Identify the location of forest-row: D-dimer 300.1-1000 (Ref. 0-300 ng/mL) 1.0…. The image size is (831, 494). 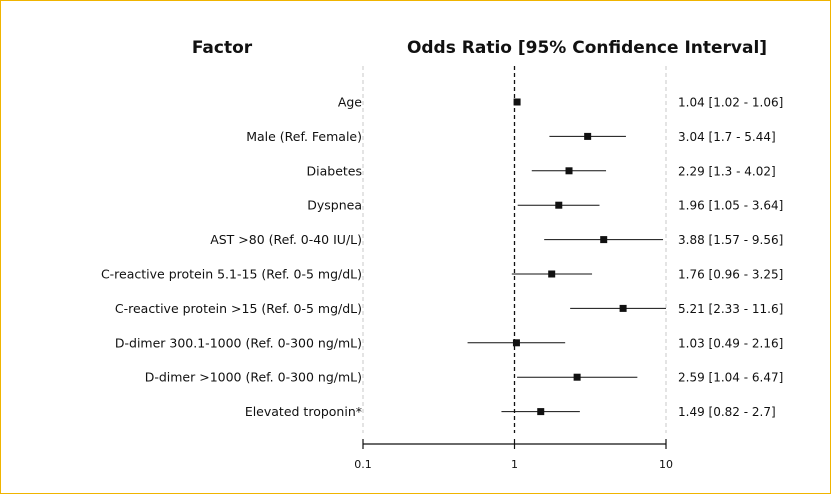
(449, 342).